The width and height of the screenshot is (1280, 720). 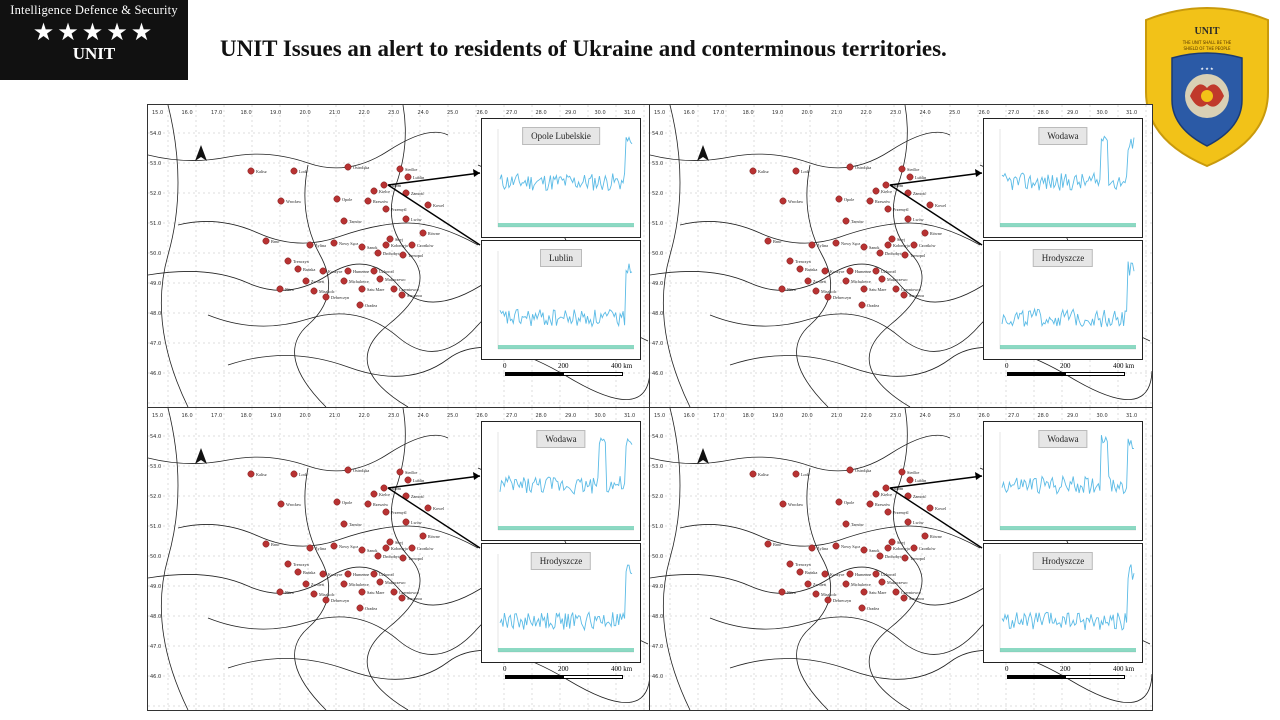 What do you see at coordinates (1063, 561) in the screenshot?
I see `inset-station-label: Hrodyszcze` at bounding box center [1063, 561].